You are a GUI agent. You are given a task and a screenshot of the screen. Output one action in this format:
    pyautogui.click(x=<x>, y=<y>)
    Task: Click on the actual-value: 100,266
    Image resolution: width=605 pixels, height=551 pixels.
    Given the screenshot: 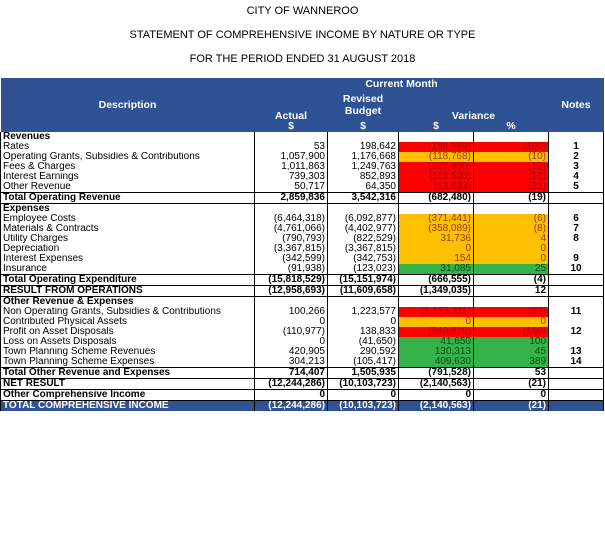 What is the action you would take?
    pyautogui.click(x=291, y=312)
    